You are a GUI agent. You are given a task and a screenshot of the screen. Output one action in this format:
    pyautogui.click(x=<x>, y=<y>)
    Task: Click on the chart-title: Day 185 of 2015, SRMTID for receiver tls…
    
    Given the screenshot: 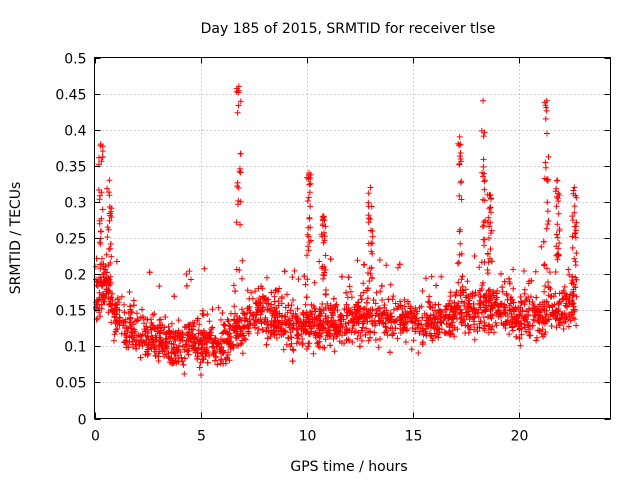 What is the action you would take?
    pyautogui.click(x=348, y=29)
    